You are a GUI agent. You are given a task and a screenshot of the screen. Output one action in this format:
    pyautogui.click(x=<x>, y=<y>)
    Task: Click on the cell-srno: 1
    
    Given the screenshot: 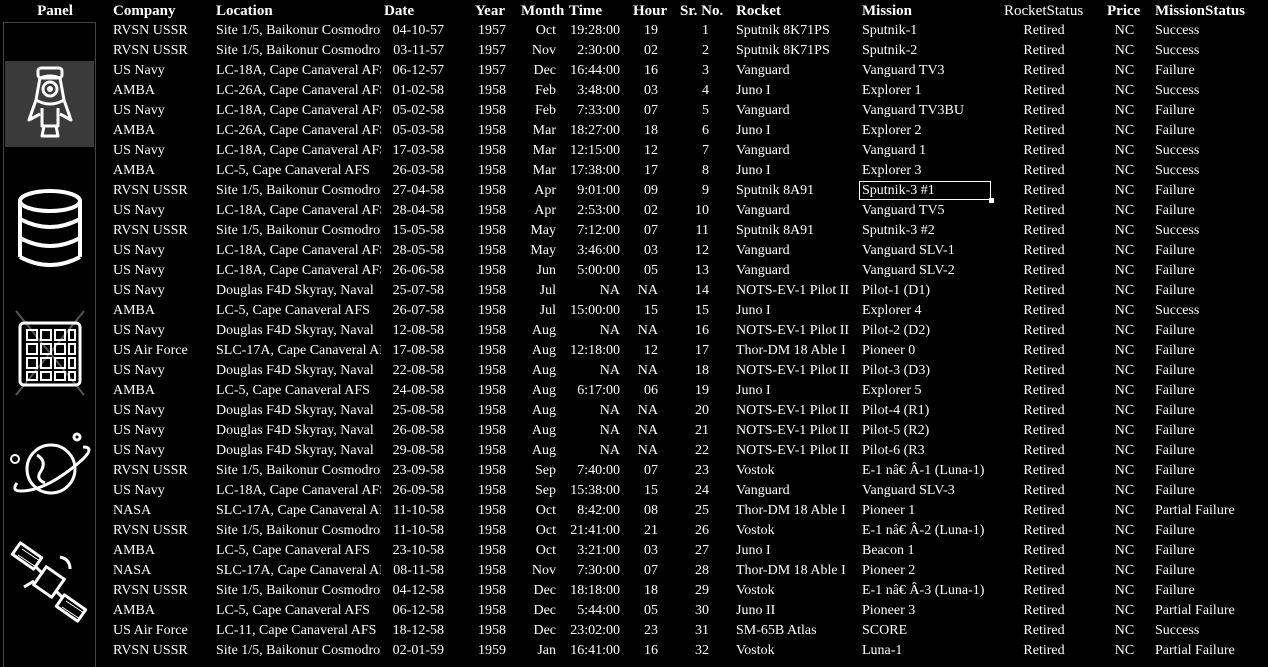 What is the action you would take?
    pyautogui.click(x=705, y=30)
    